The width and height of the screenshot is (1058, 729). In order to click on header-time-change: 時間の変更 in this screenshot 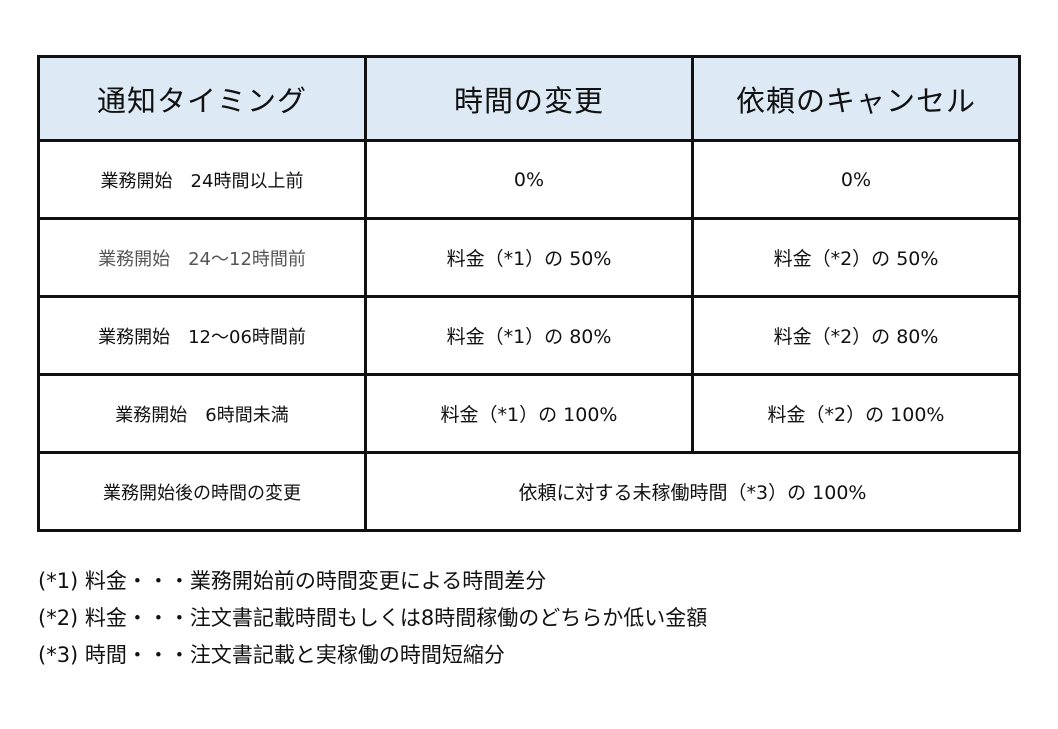, I will do `click(529, 98)`.